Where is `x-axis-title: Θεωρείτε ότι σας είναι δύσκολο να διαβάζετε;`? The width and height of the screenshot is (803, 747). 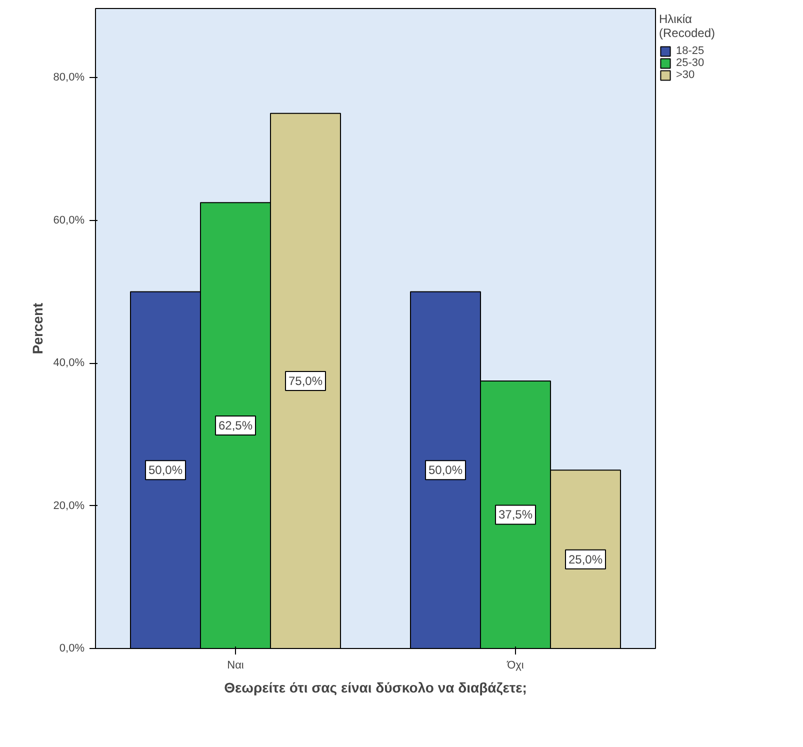
x-axis-title: Θεωρείτε ότι σας είναι δύσκολο να διαβάζετε; is located at coordinates (375, 688).